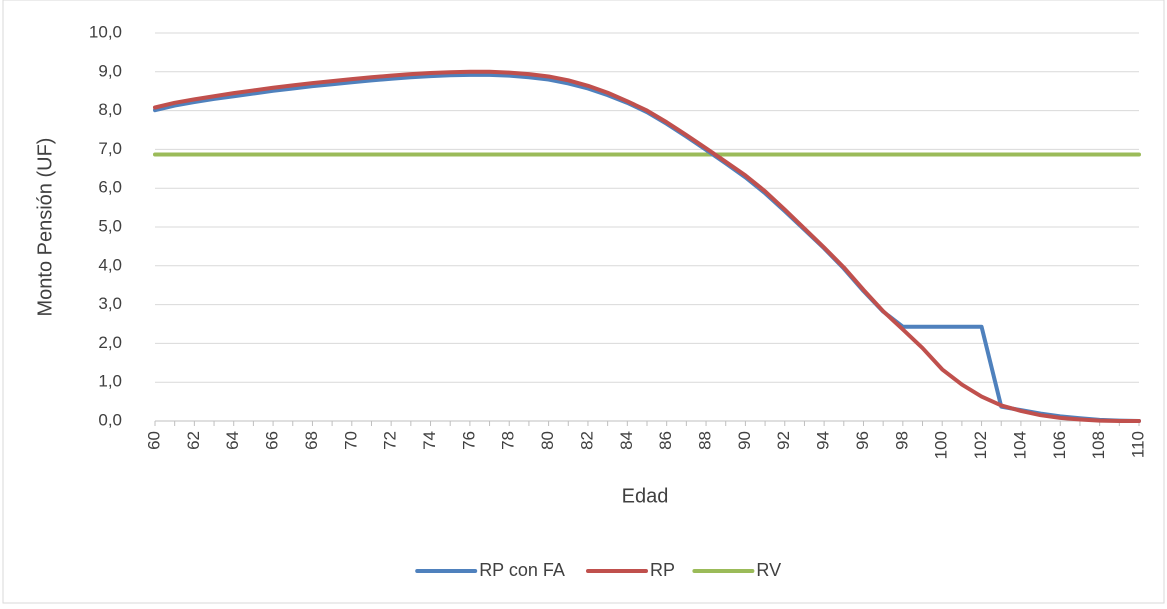 The height and width of the screenshot is (609, 1167). What do you see at coordinates (110, 148) in the screenshot?
I see `y-tick-label: 7,0` at bounding box center [110, 148].